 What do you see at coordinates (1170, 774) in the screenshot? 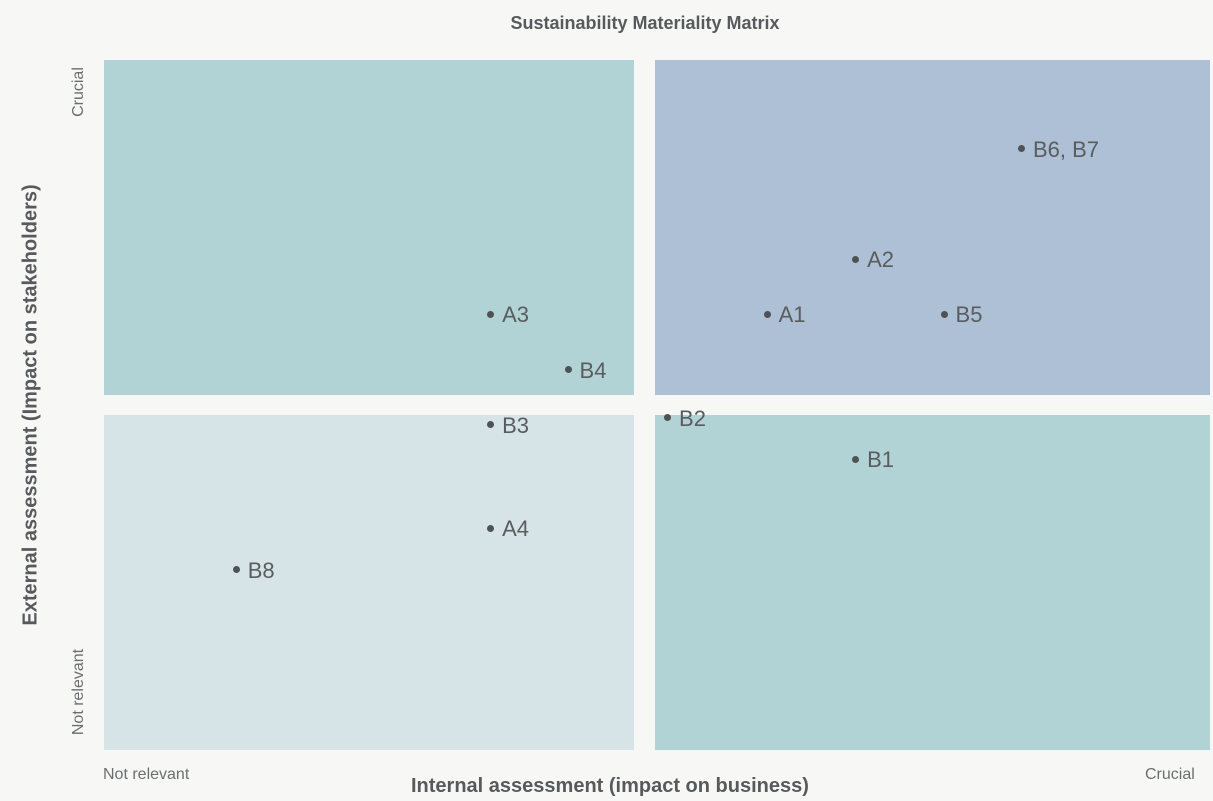
I see `x-axis-high-label: Crucial` at bounding box center [1170, 774].